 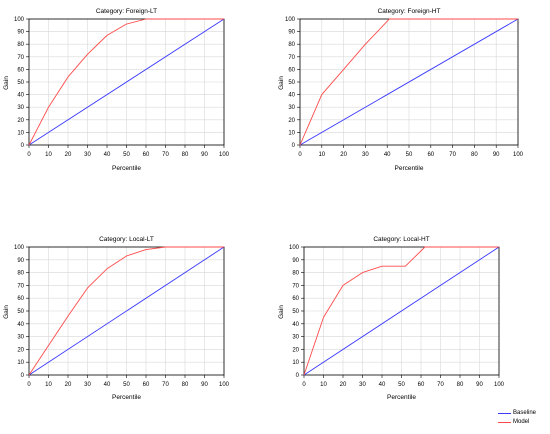 I want to click on series-line-model, so click(x=126, y=311).